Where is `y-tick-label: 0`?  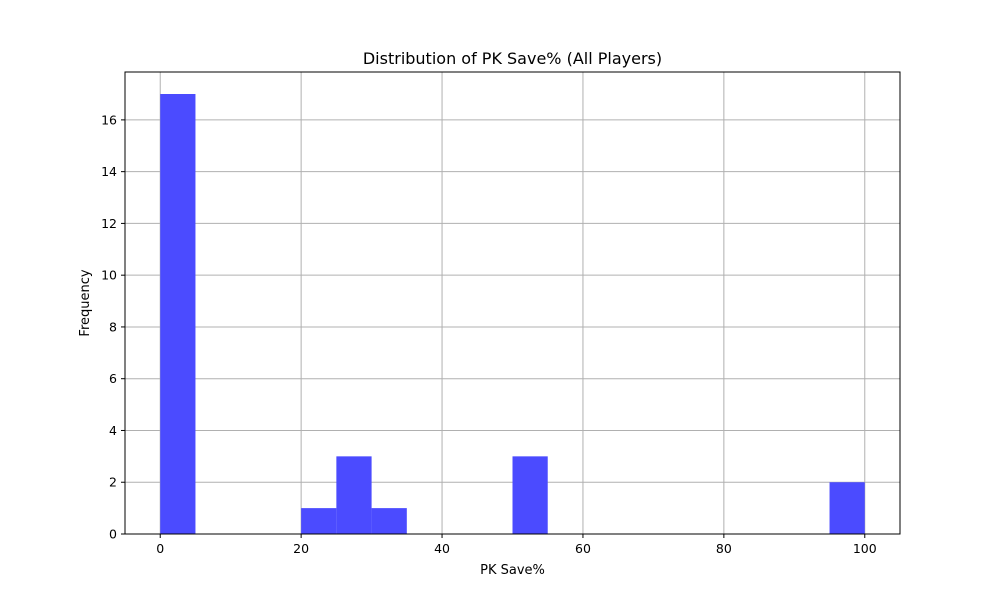 y-tick-label: 0 is located at coordinates (113, 534).